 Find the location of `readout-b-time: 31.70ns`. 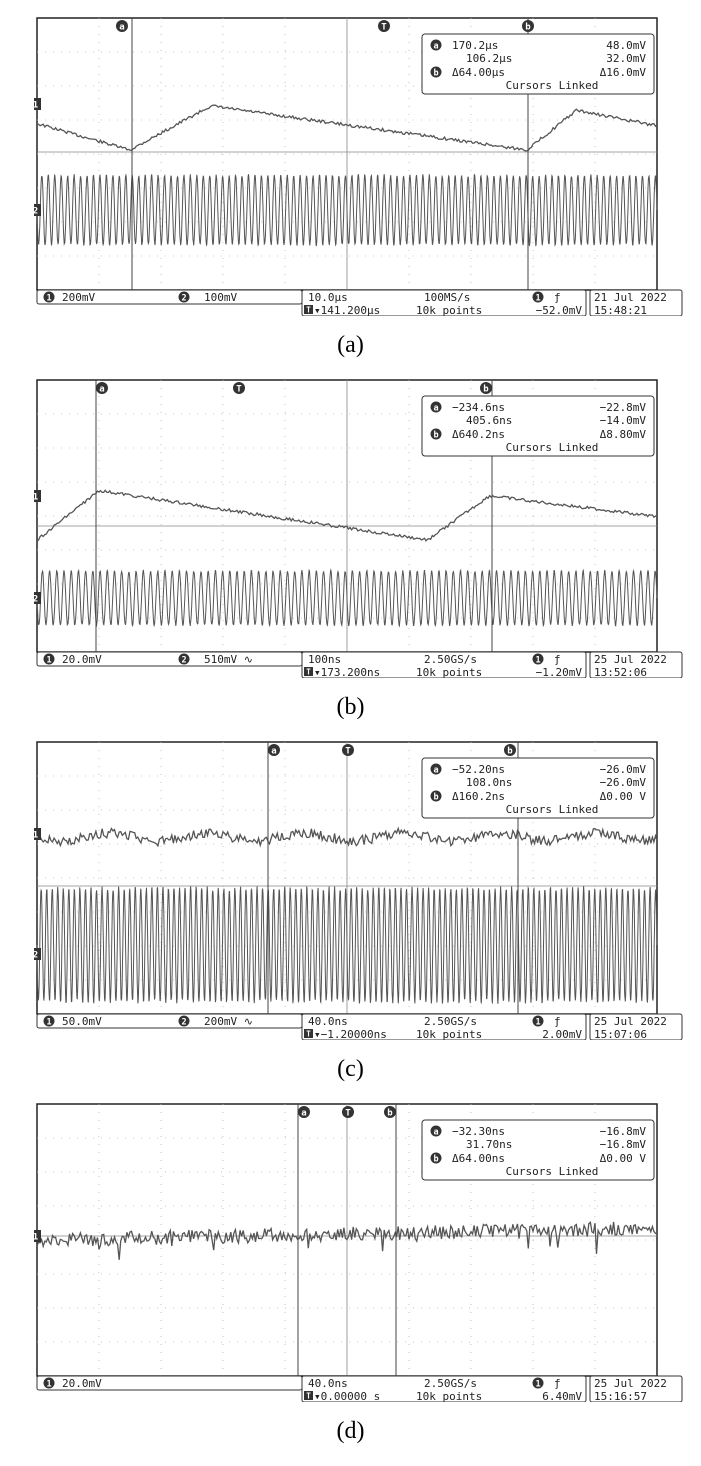

readout-b-time: 31.70ns is located at coordinates (489, 1144).